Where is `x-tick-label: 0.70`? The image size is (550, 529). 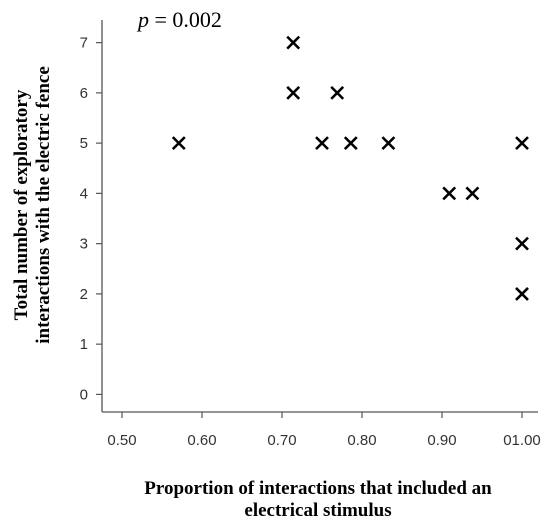 x-tick-label: 0.70 is located at coordinates (281, 440).